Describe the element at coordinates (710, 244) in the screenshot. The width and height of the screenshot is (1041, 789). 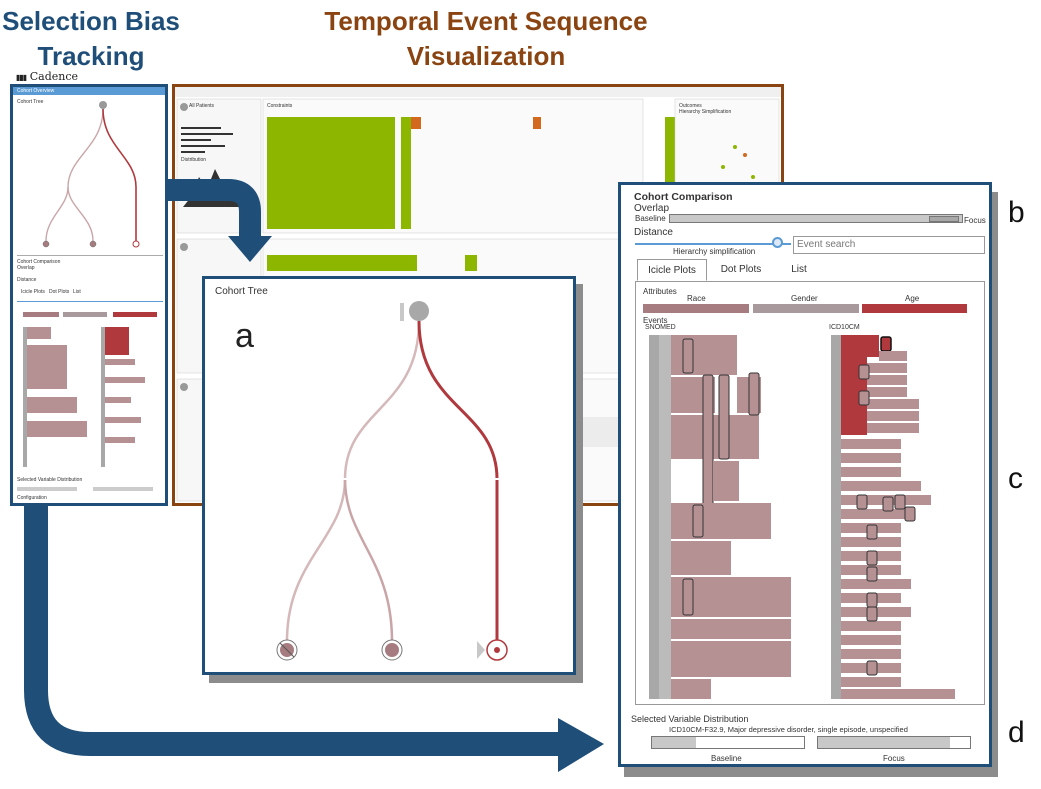
I see `distance-slider-track` at that location.